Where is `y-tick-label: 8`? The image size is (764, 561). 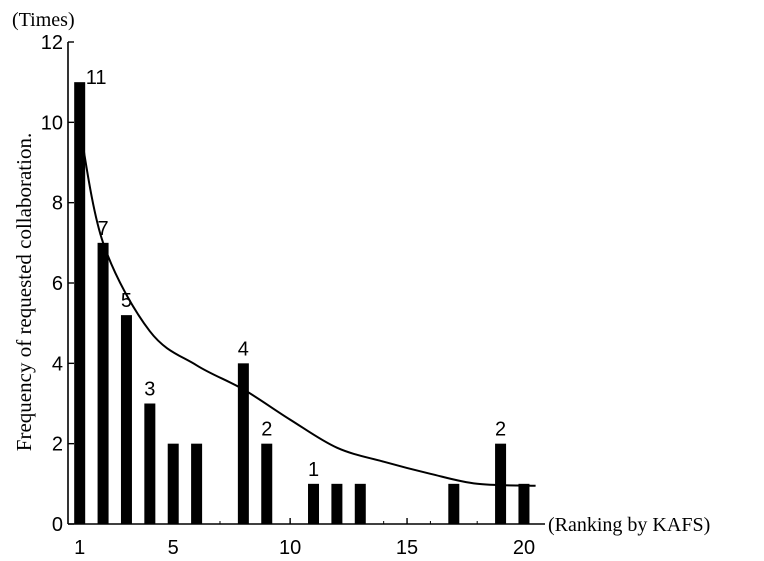
y-tick-label: 8 is located at coordinates (57, 204).